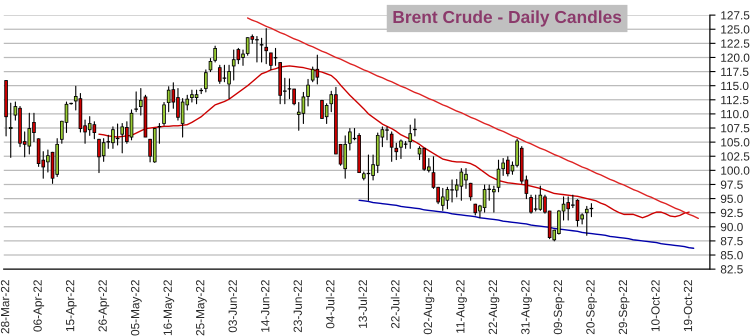  Describe the element at coordinates (330, 304) in the screenshot. I see `x-tick-label: 04-Jul-22` at that location.